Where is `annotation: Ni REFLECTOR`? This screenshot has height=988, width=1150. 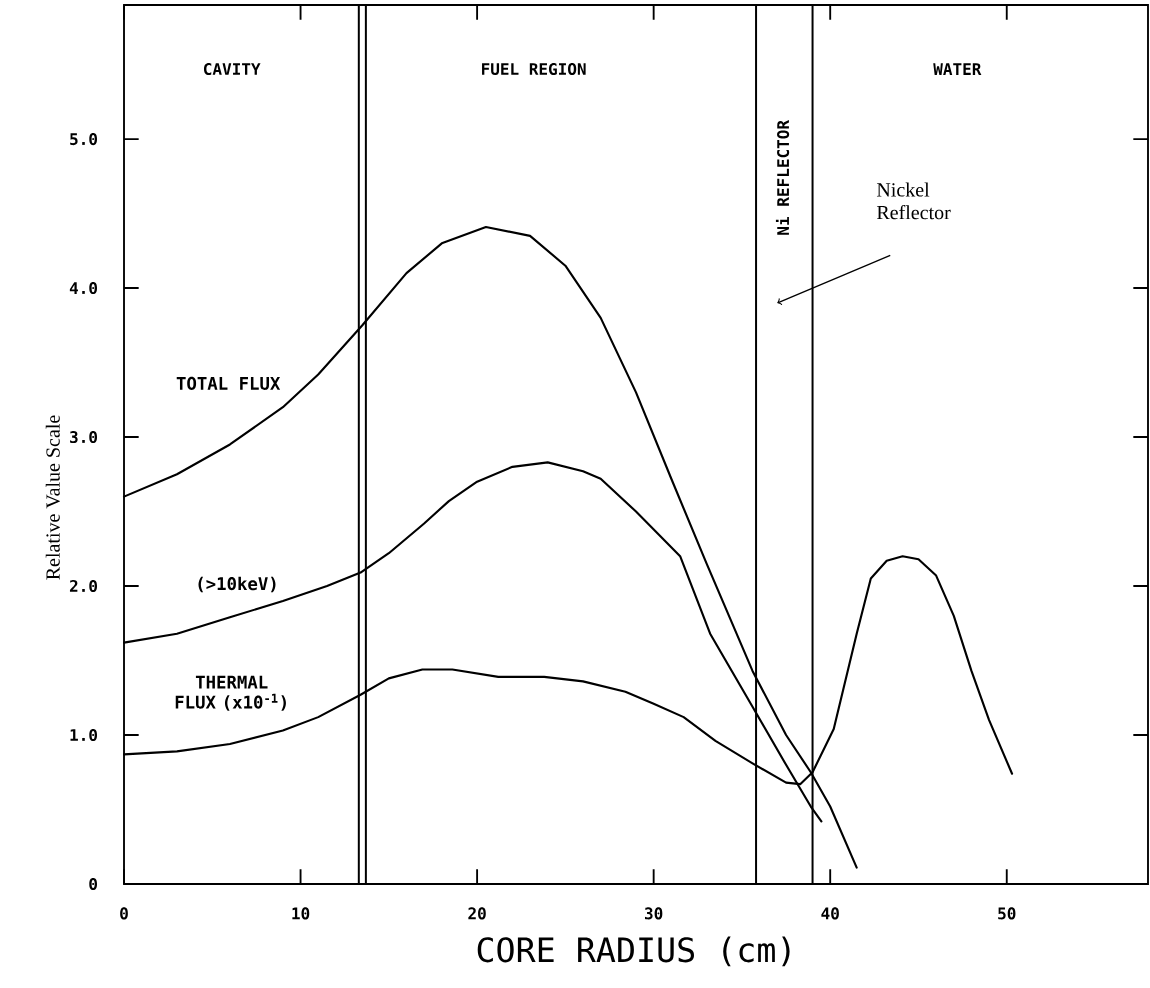
annotation: Ni REFLECTOR is located at coordinates (782, 177).